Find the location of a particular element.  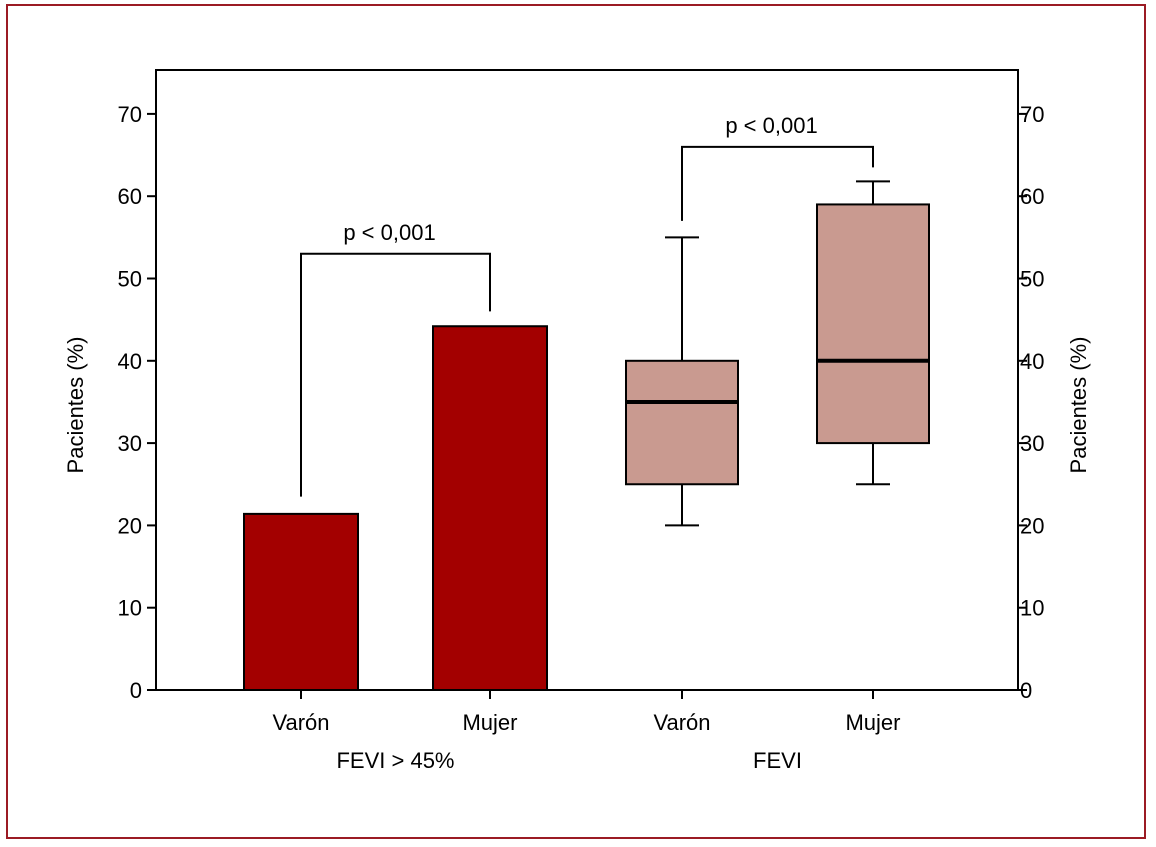

left-tick-label: 10 is located at coordinates (130, 608).